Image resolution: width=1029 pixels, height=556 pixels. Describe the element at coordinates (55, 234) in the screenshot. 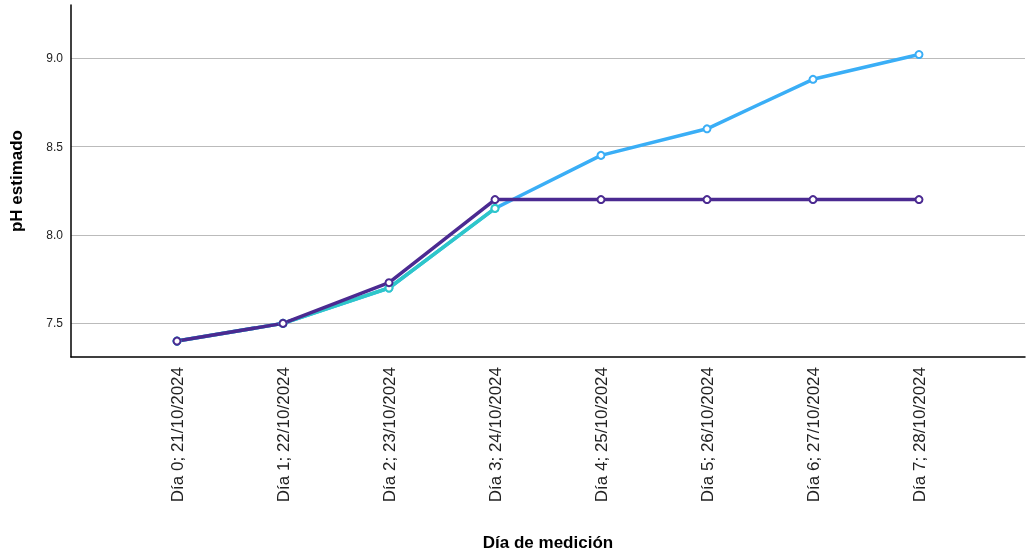

I see `y-tick-label: 8.0` at that location.